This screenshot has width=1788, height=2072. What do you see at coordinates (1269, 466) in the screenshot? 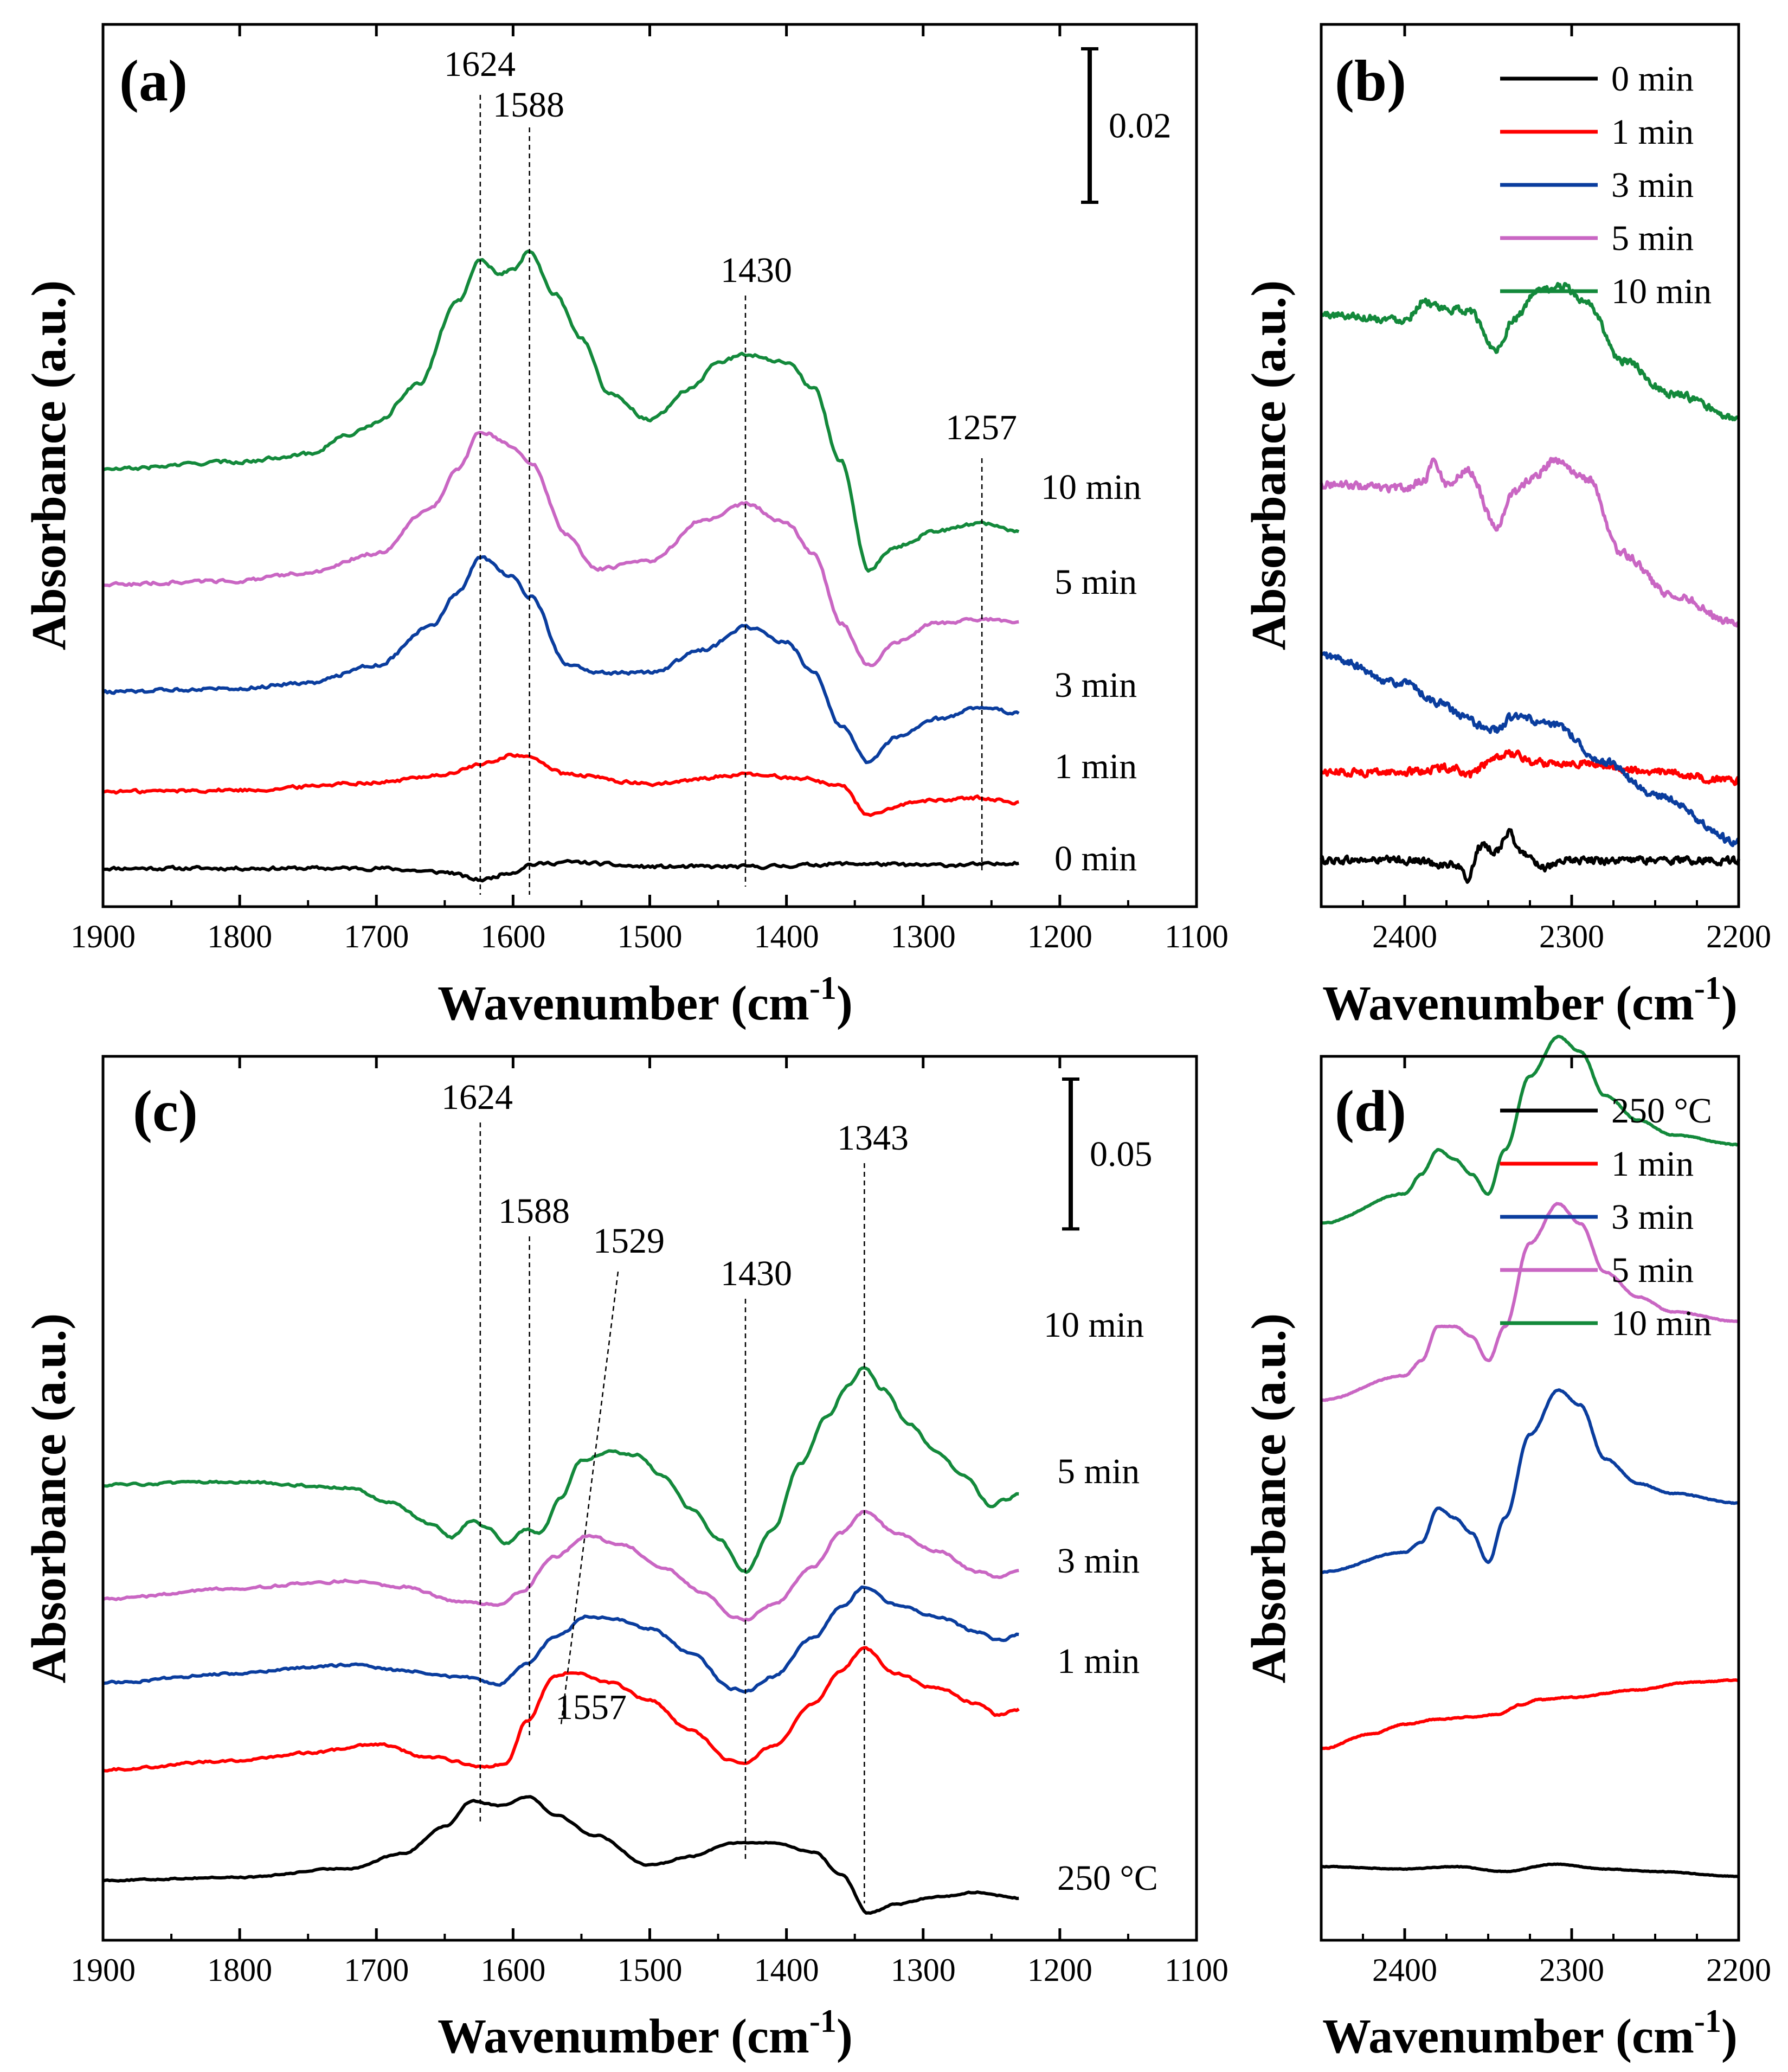
I see `panel-b-ylabel: Absorbance (a.u.)` at bounding box center [1269, 466].